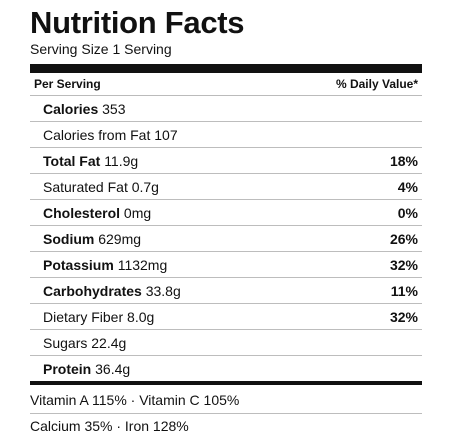 The width and height of the screenshot is (450, 439). I want to click on nutrient-name: Carbohydrates 33.8g, so click(105, 291).